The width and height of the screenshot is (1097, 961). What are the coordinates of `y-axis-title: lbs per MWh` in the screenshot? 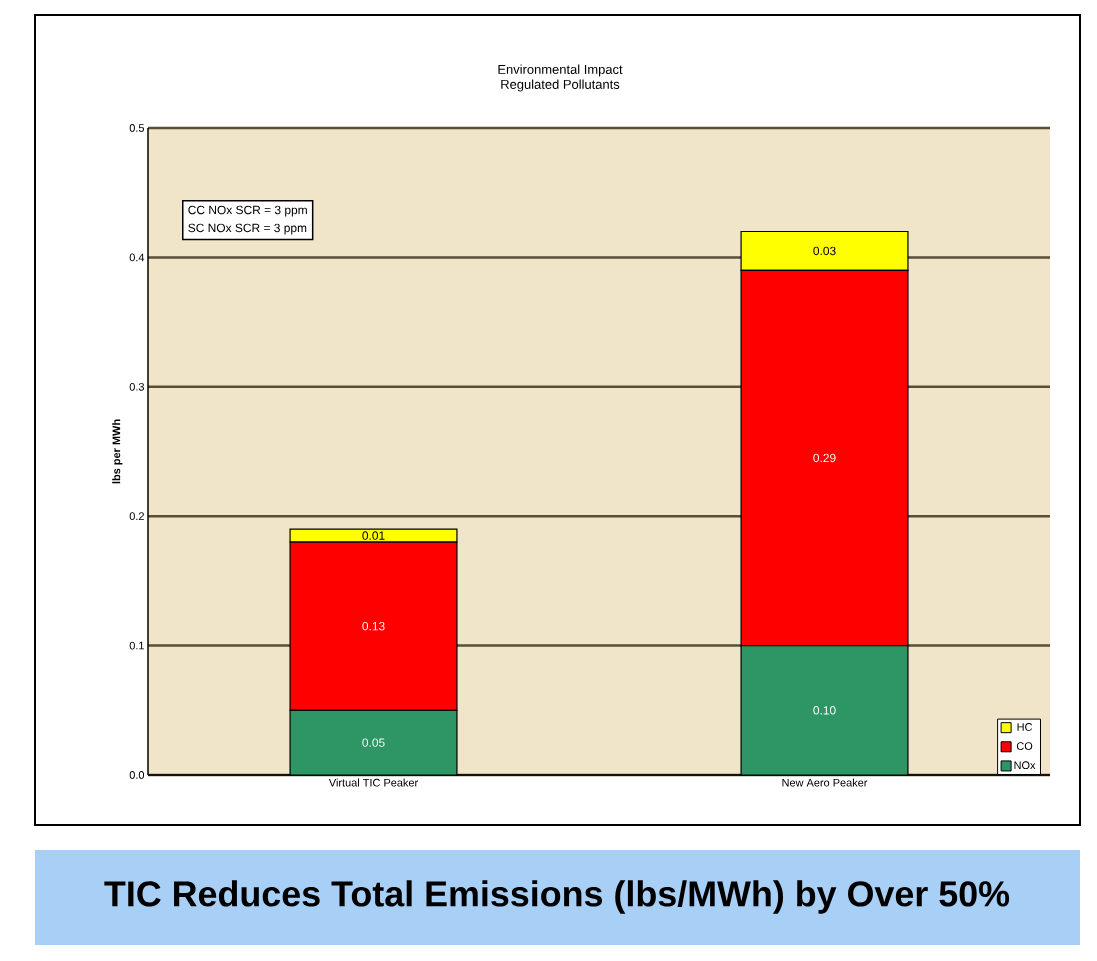 It's located at (117, 451).